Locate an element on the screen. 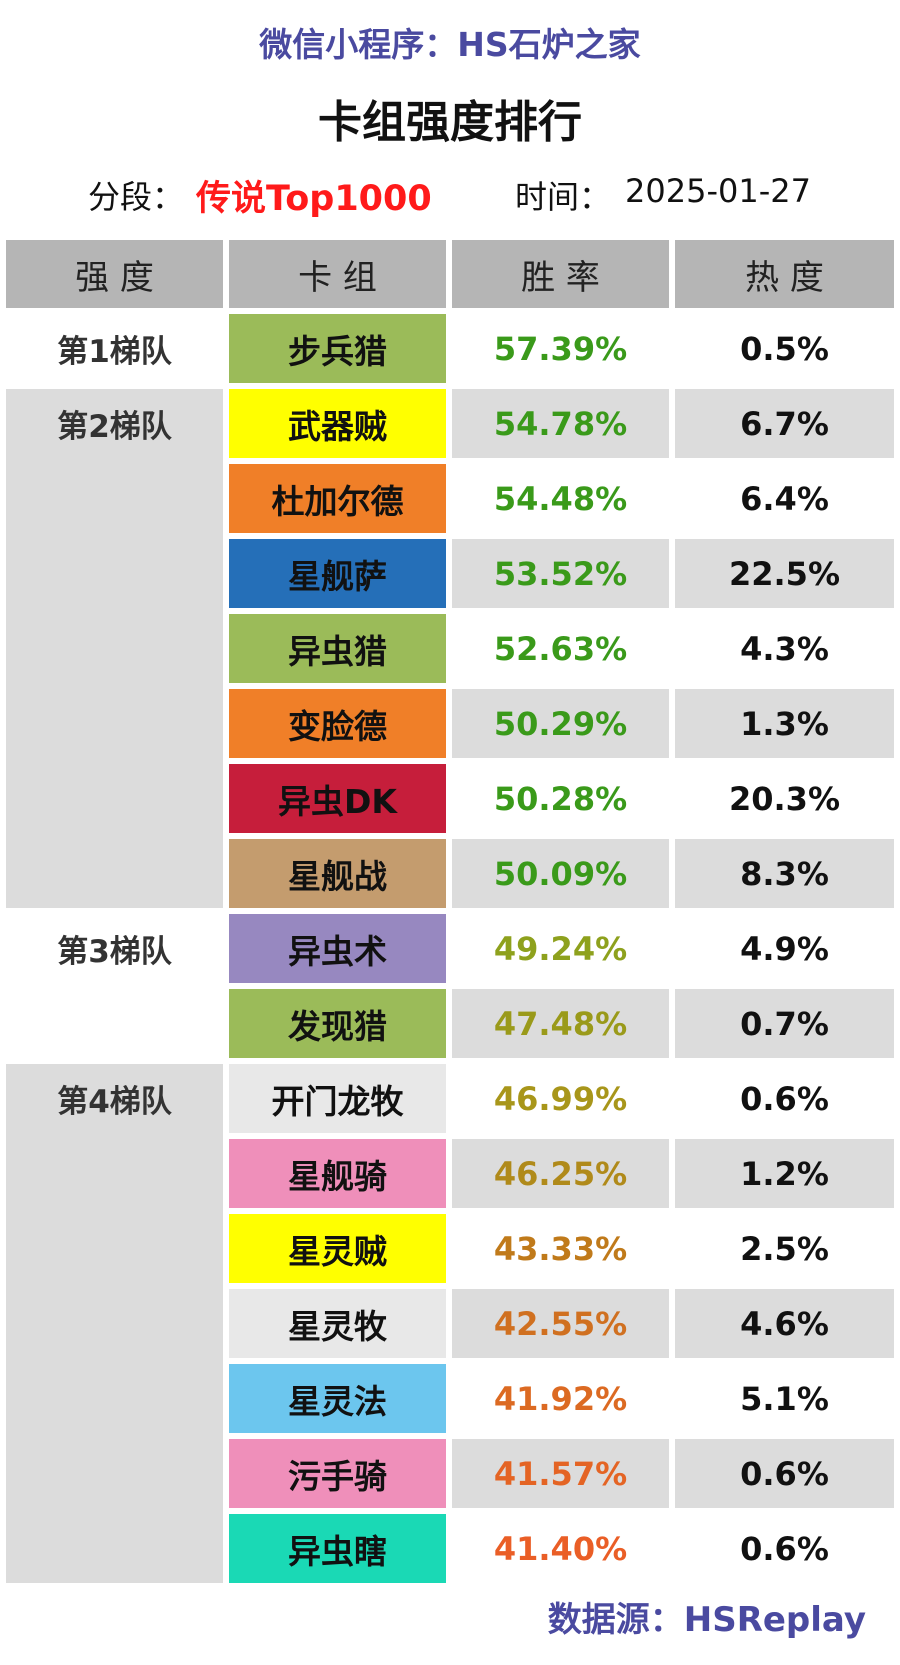  wechat-miniprogram-title: 微信小程序：HS石炉之家 is located at coordinates (450, 44).